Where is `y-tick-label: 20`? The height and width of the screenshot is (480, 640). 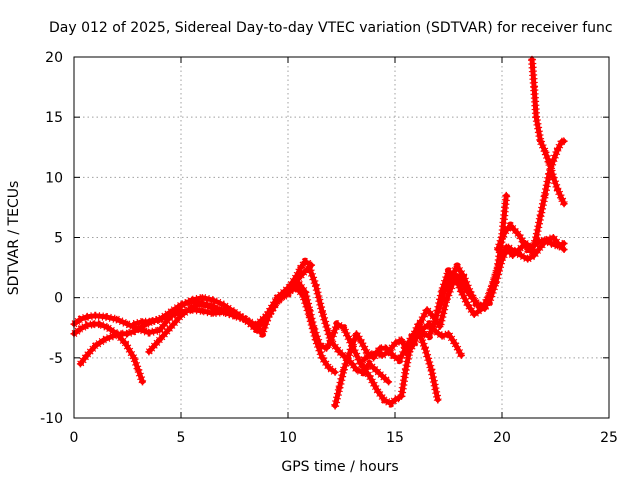 y-tick-label: 20 is located at coordinates (54, 58).